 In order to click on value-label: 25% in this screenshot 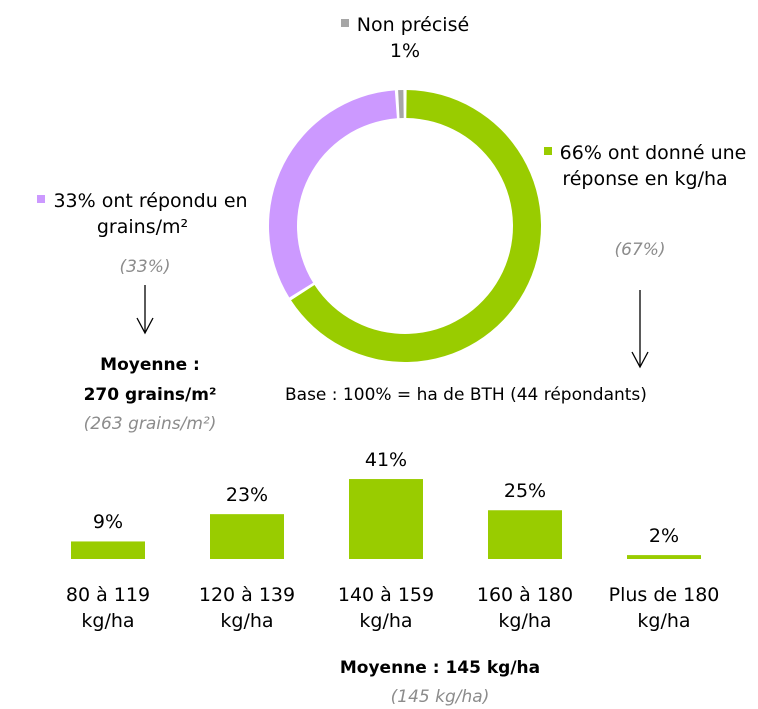, I will do `click(525, 491)`.